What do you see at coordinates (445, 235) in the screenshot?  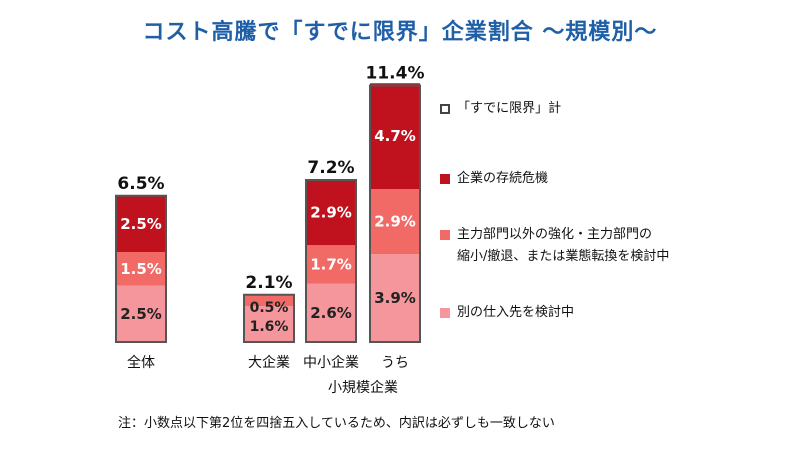 I see `legend-swatch-dept` at bounding box center [445, 235].